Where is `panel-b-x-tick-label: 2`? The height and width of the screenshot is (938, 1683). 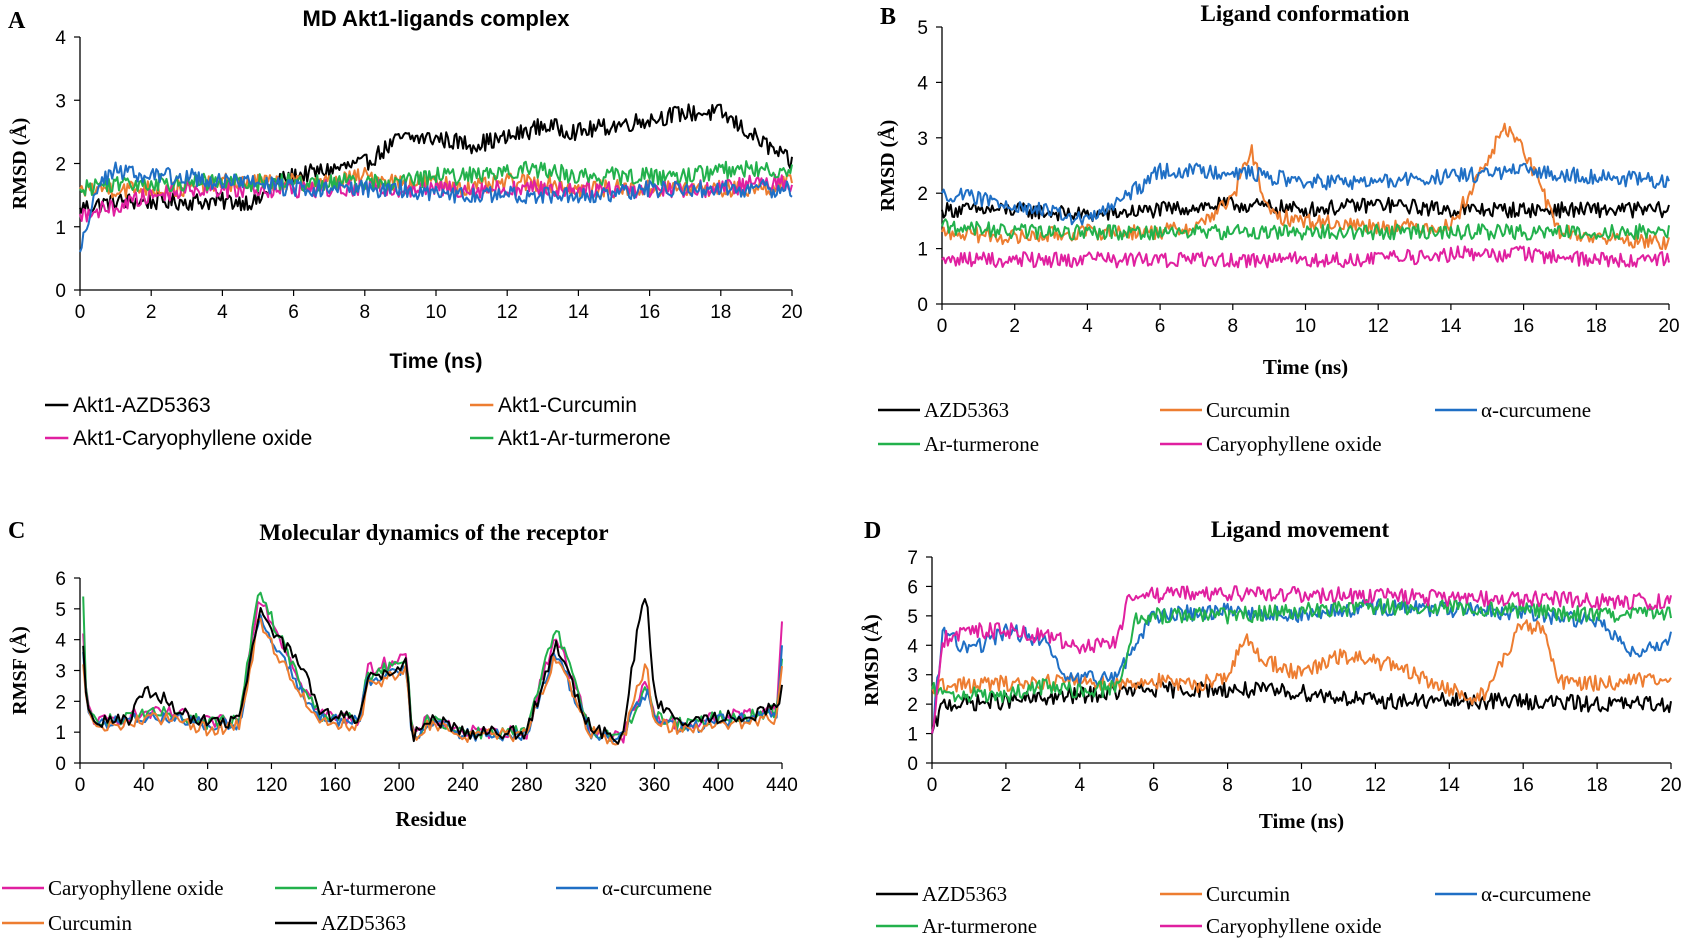 panel-b-x-tick-label: 2 is located at coordinates (1014, 326).